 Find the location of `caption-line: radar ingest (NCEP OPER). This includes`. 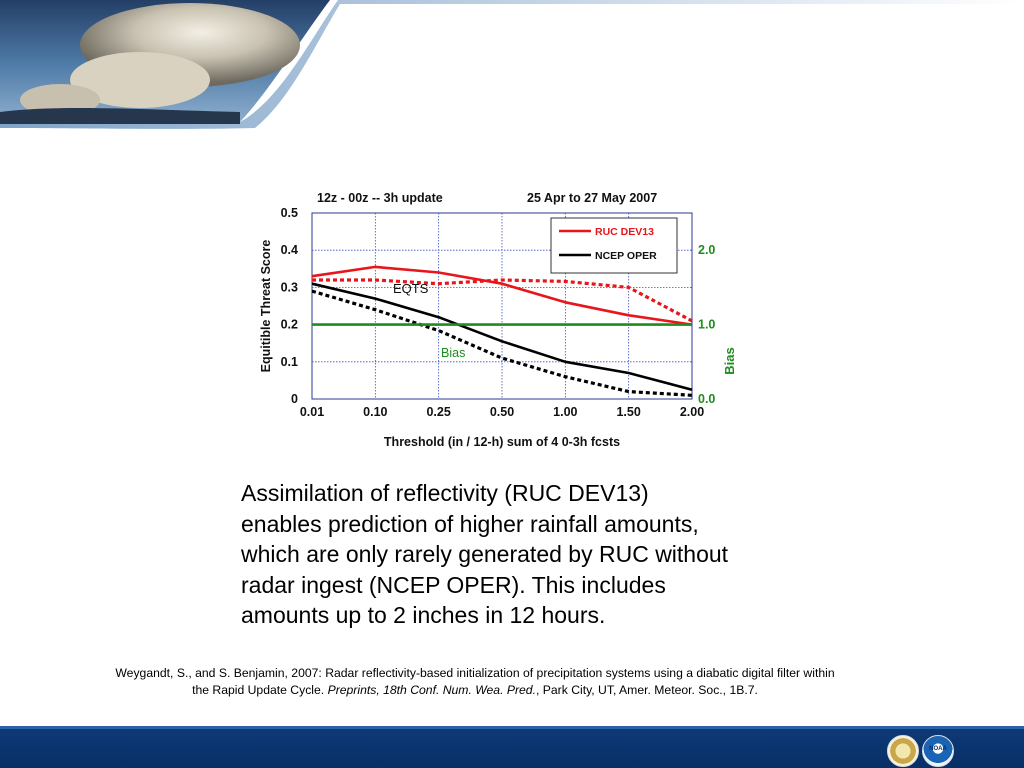

caption-line: radar ingest (NCEP OPER). This includes is located at coordinates (453, 584).